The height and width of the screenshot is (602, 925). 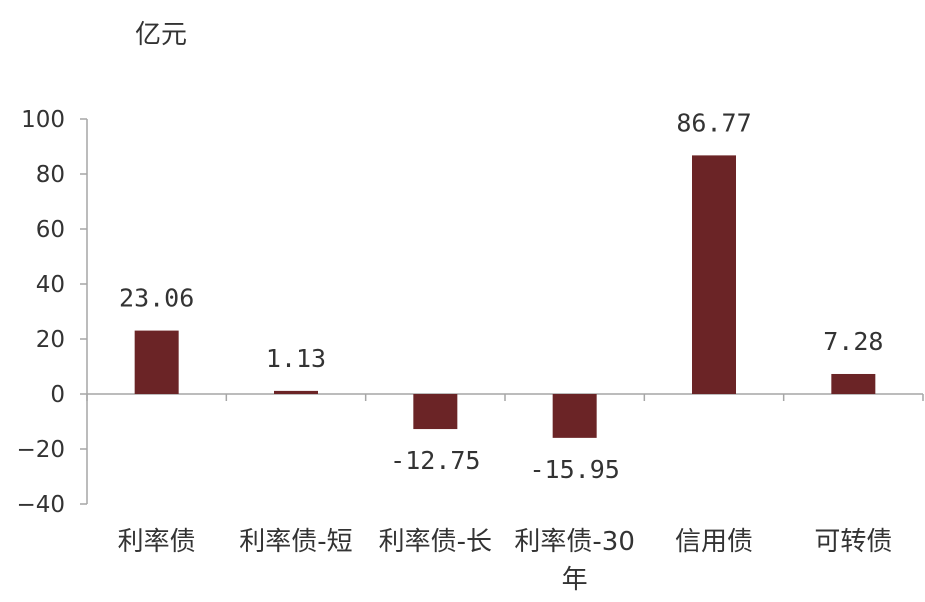 I want to click on data-label: 86.77, so click(x=713, y=122).